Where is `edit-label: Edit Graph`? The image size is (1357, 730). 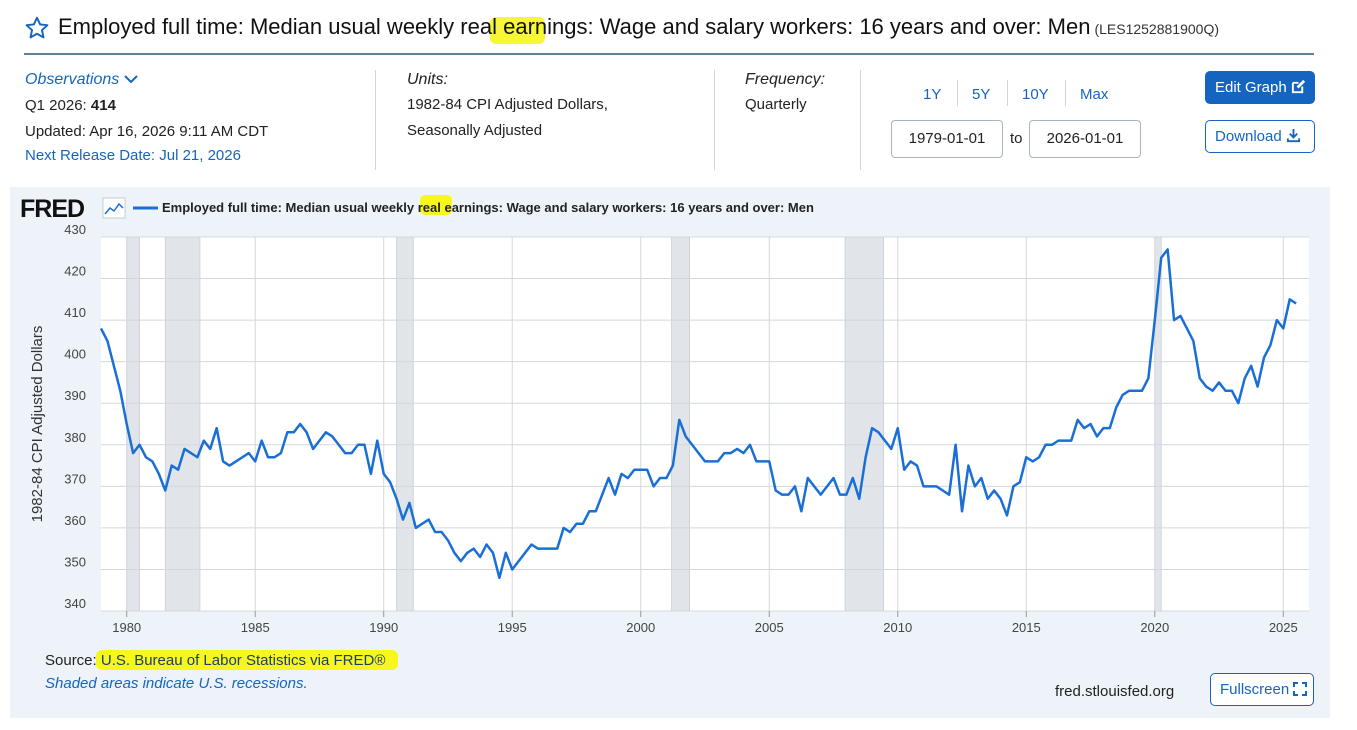 edit-label: Edit Graph is located at coordinates (1251, 87).